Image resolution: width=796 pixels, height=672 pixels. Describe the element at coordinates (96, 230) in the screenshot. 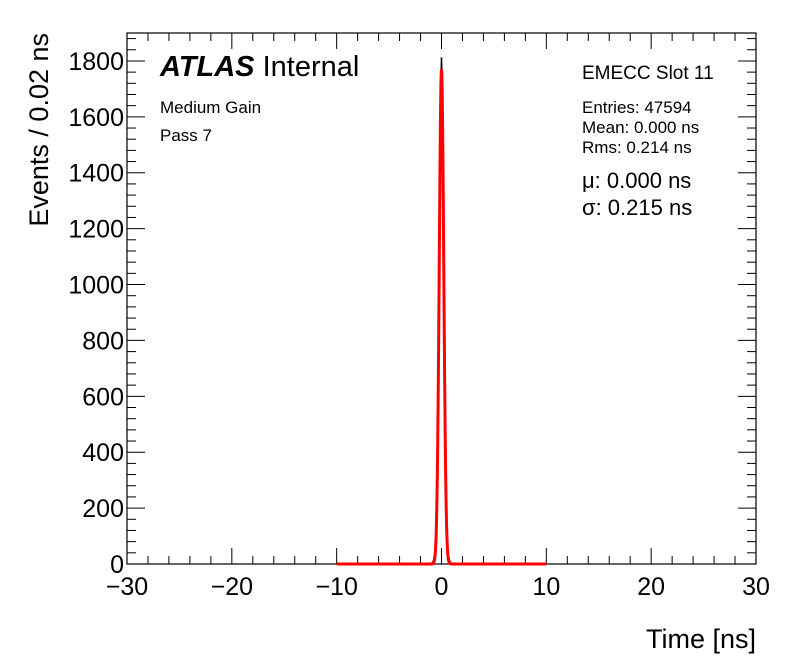

I see `y-tick-label: 1200` at that location.